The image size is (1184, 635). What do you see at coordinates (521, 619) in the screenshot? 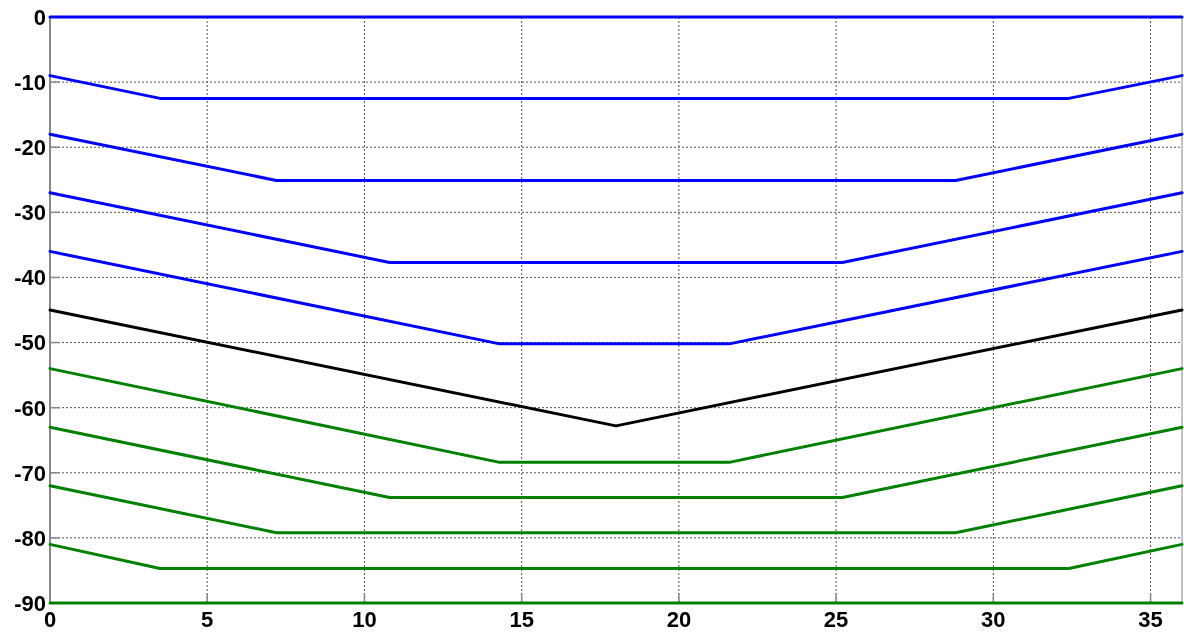
I see `x-tick-label: 15` at bounding box center [521, 619].